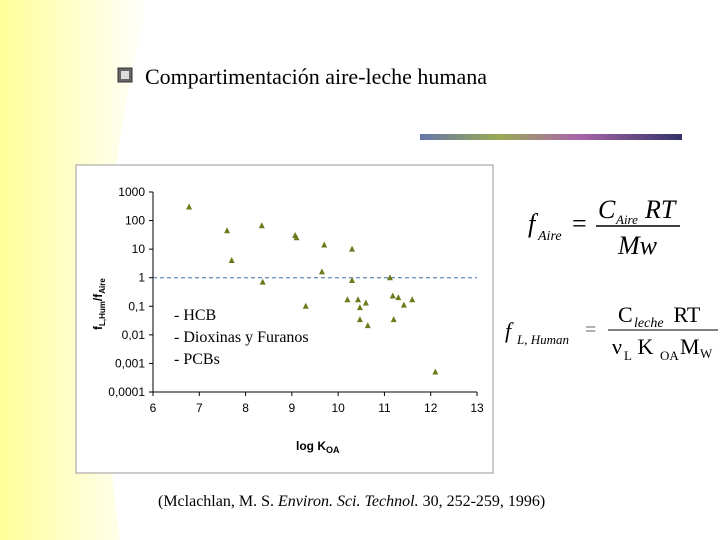 This screenshot has width=720, height=540. I want to click on formula-text: OA, so click(669, 355).